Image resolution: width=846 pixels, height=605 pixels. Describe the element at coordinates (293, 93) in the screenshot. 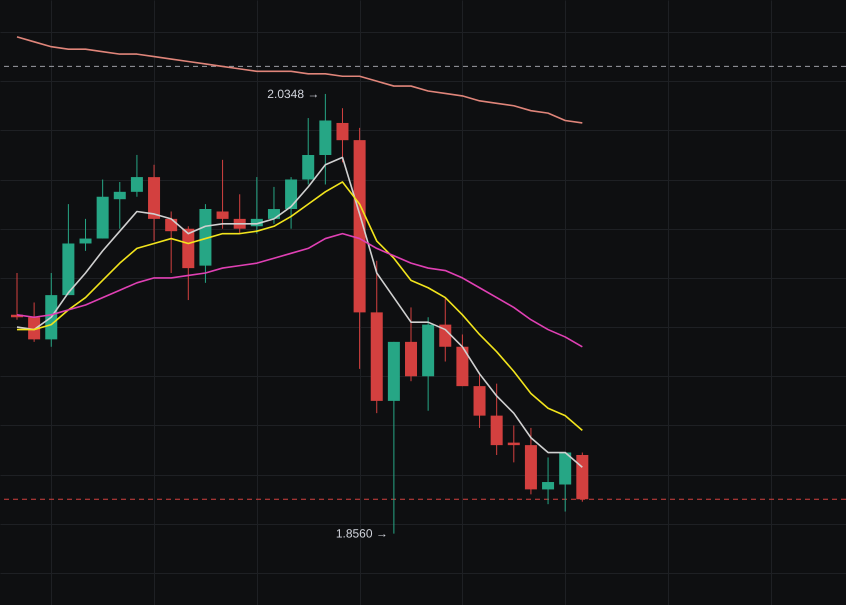

I see `annotation: 2.0348 →` at that location.